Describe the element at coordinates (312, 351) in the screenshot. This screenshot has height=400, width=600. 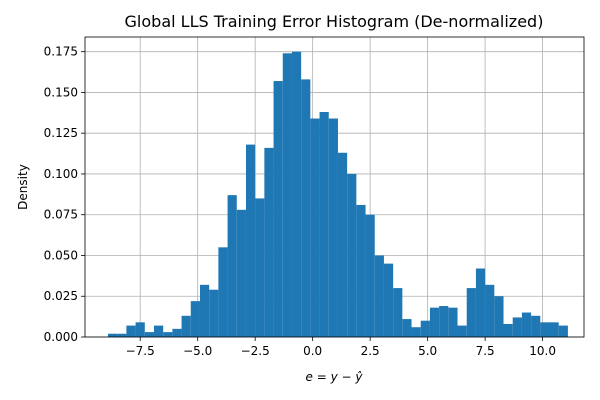
I see `x-tick-label: 0.0` at that location.